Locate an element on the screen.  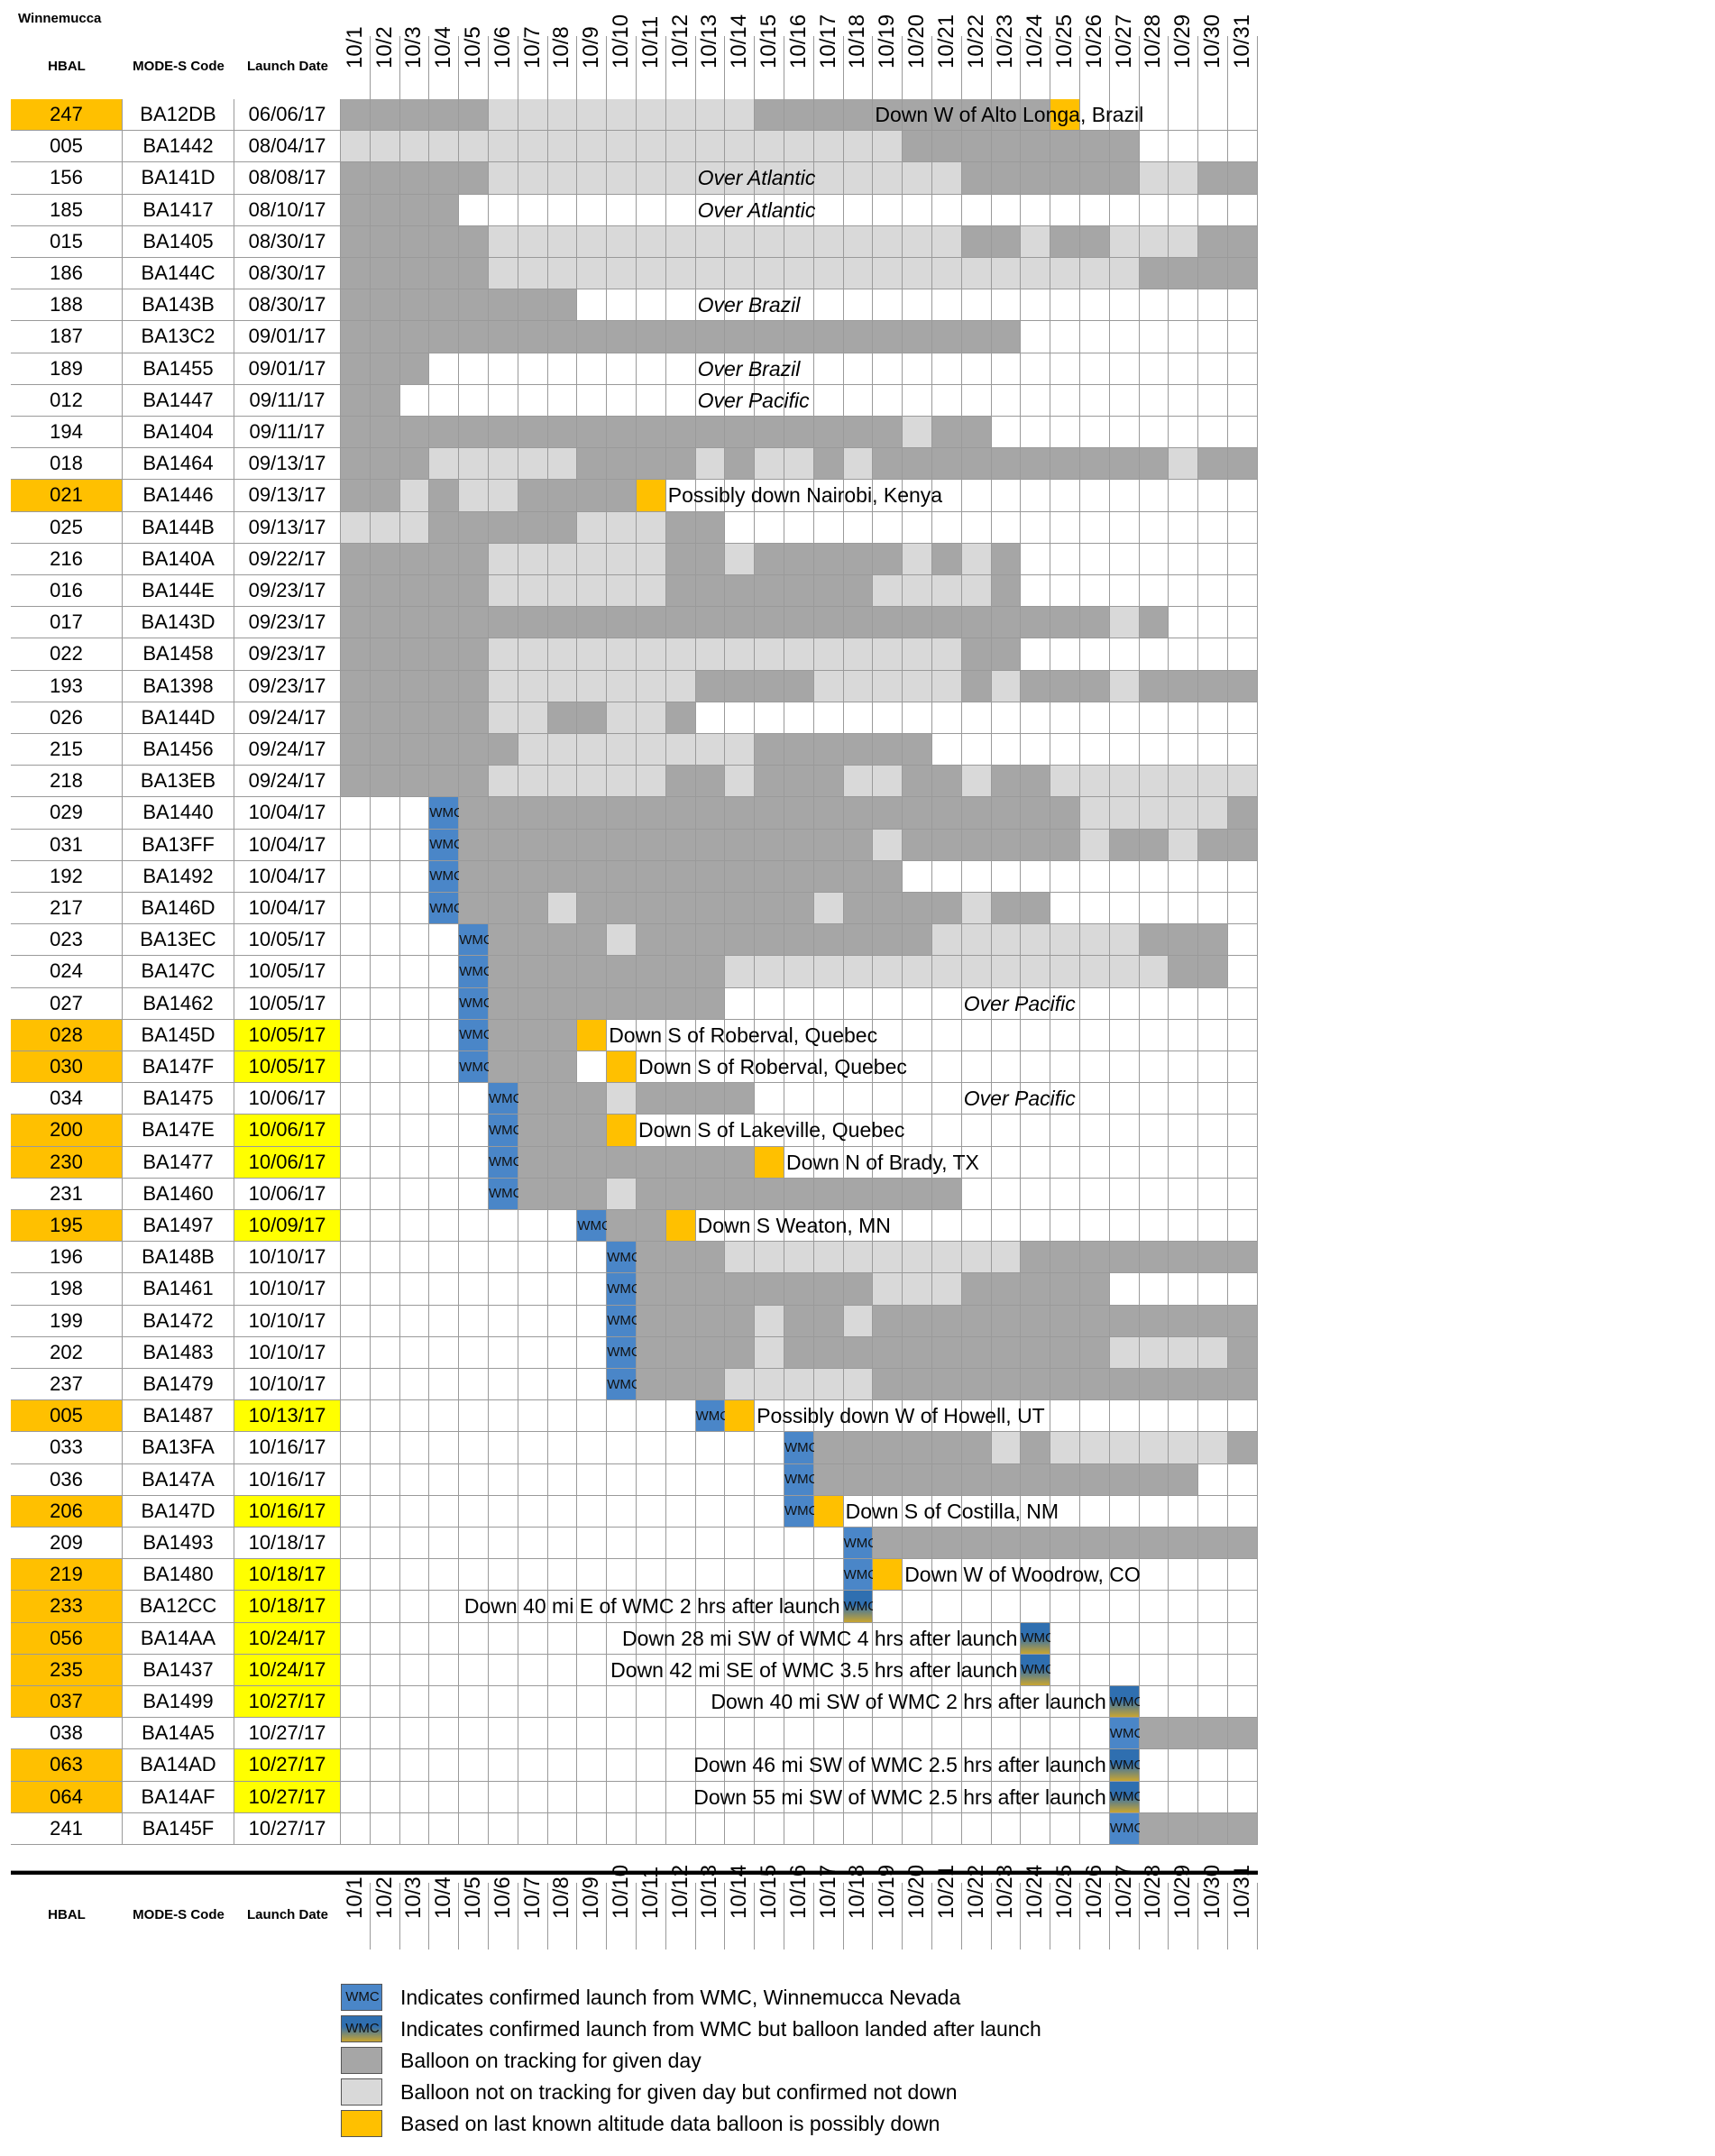
status-note: Down 40 mi E of WMC 2 hrs after launch is located at coordinates (651, 1606).